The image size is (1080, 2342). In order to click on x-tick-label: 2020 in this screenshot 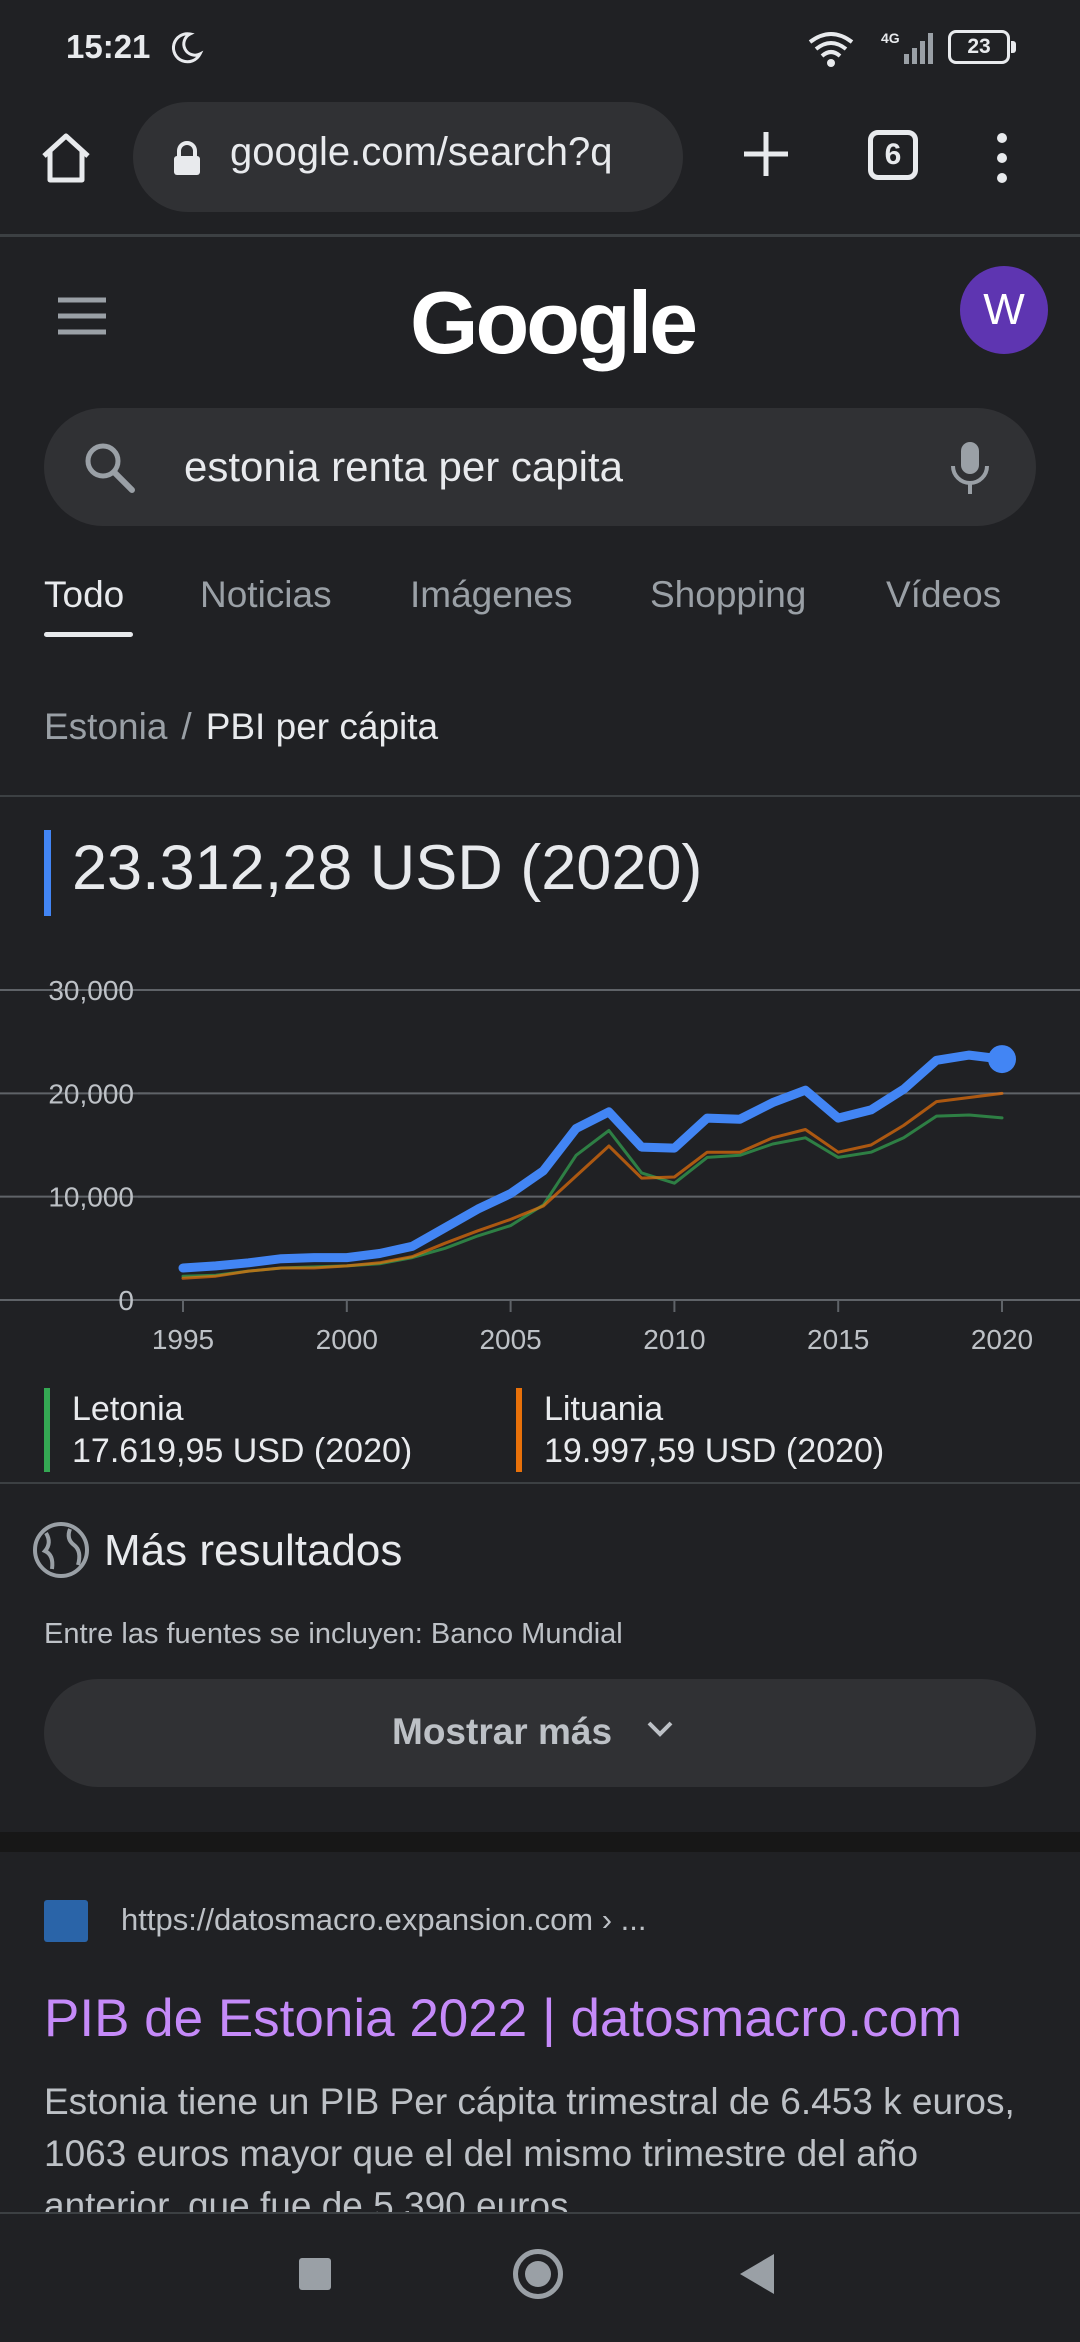, I will do `click(1002, 1339)`.